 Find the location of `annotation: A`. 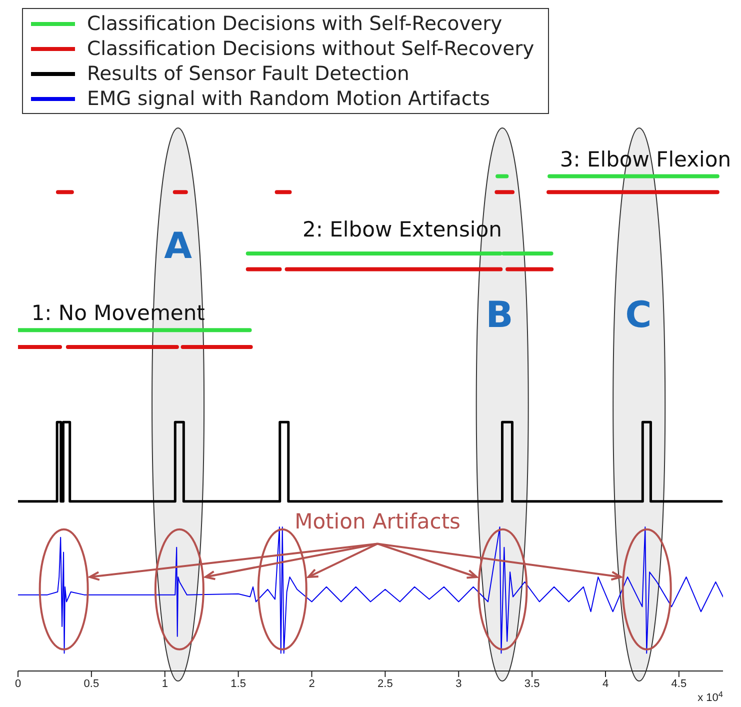

annotation: A is located at coordinates (178, 246).